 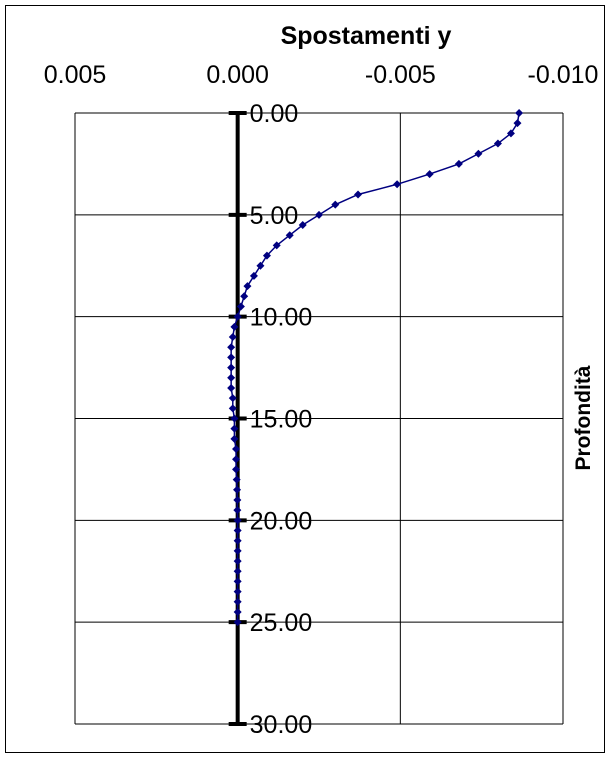 I want to click on y-tick-label: 25.00, so click(x=281, y=623).